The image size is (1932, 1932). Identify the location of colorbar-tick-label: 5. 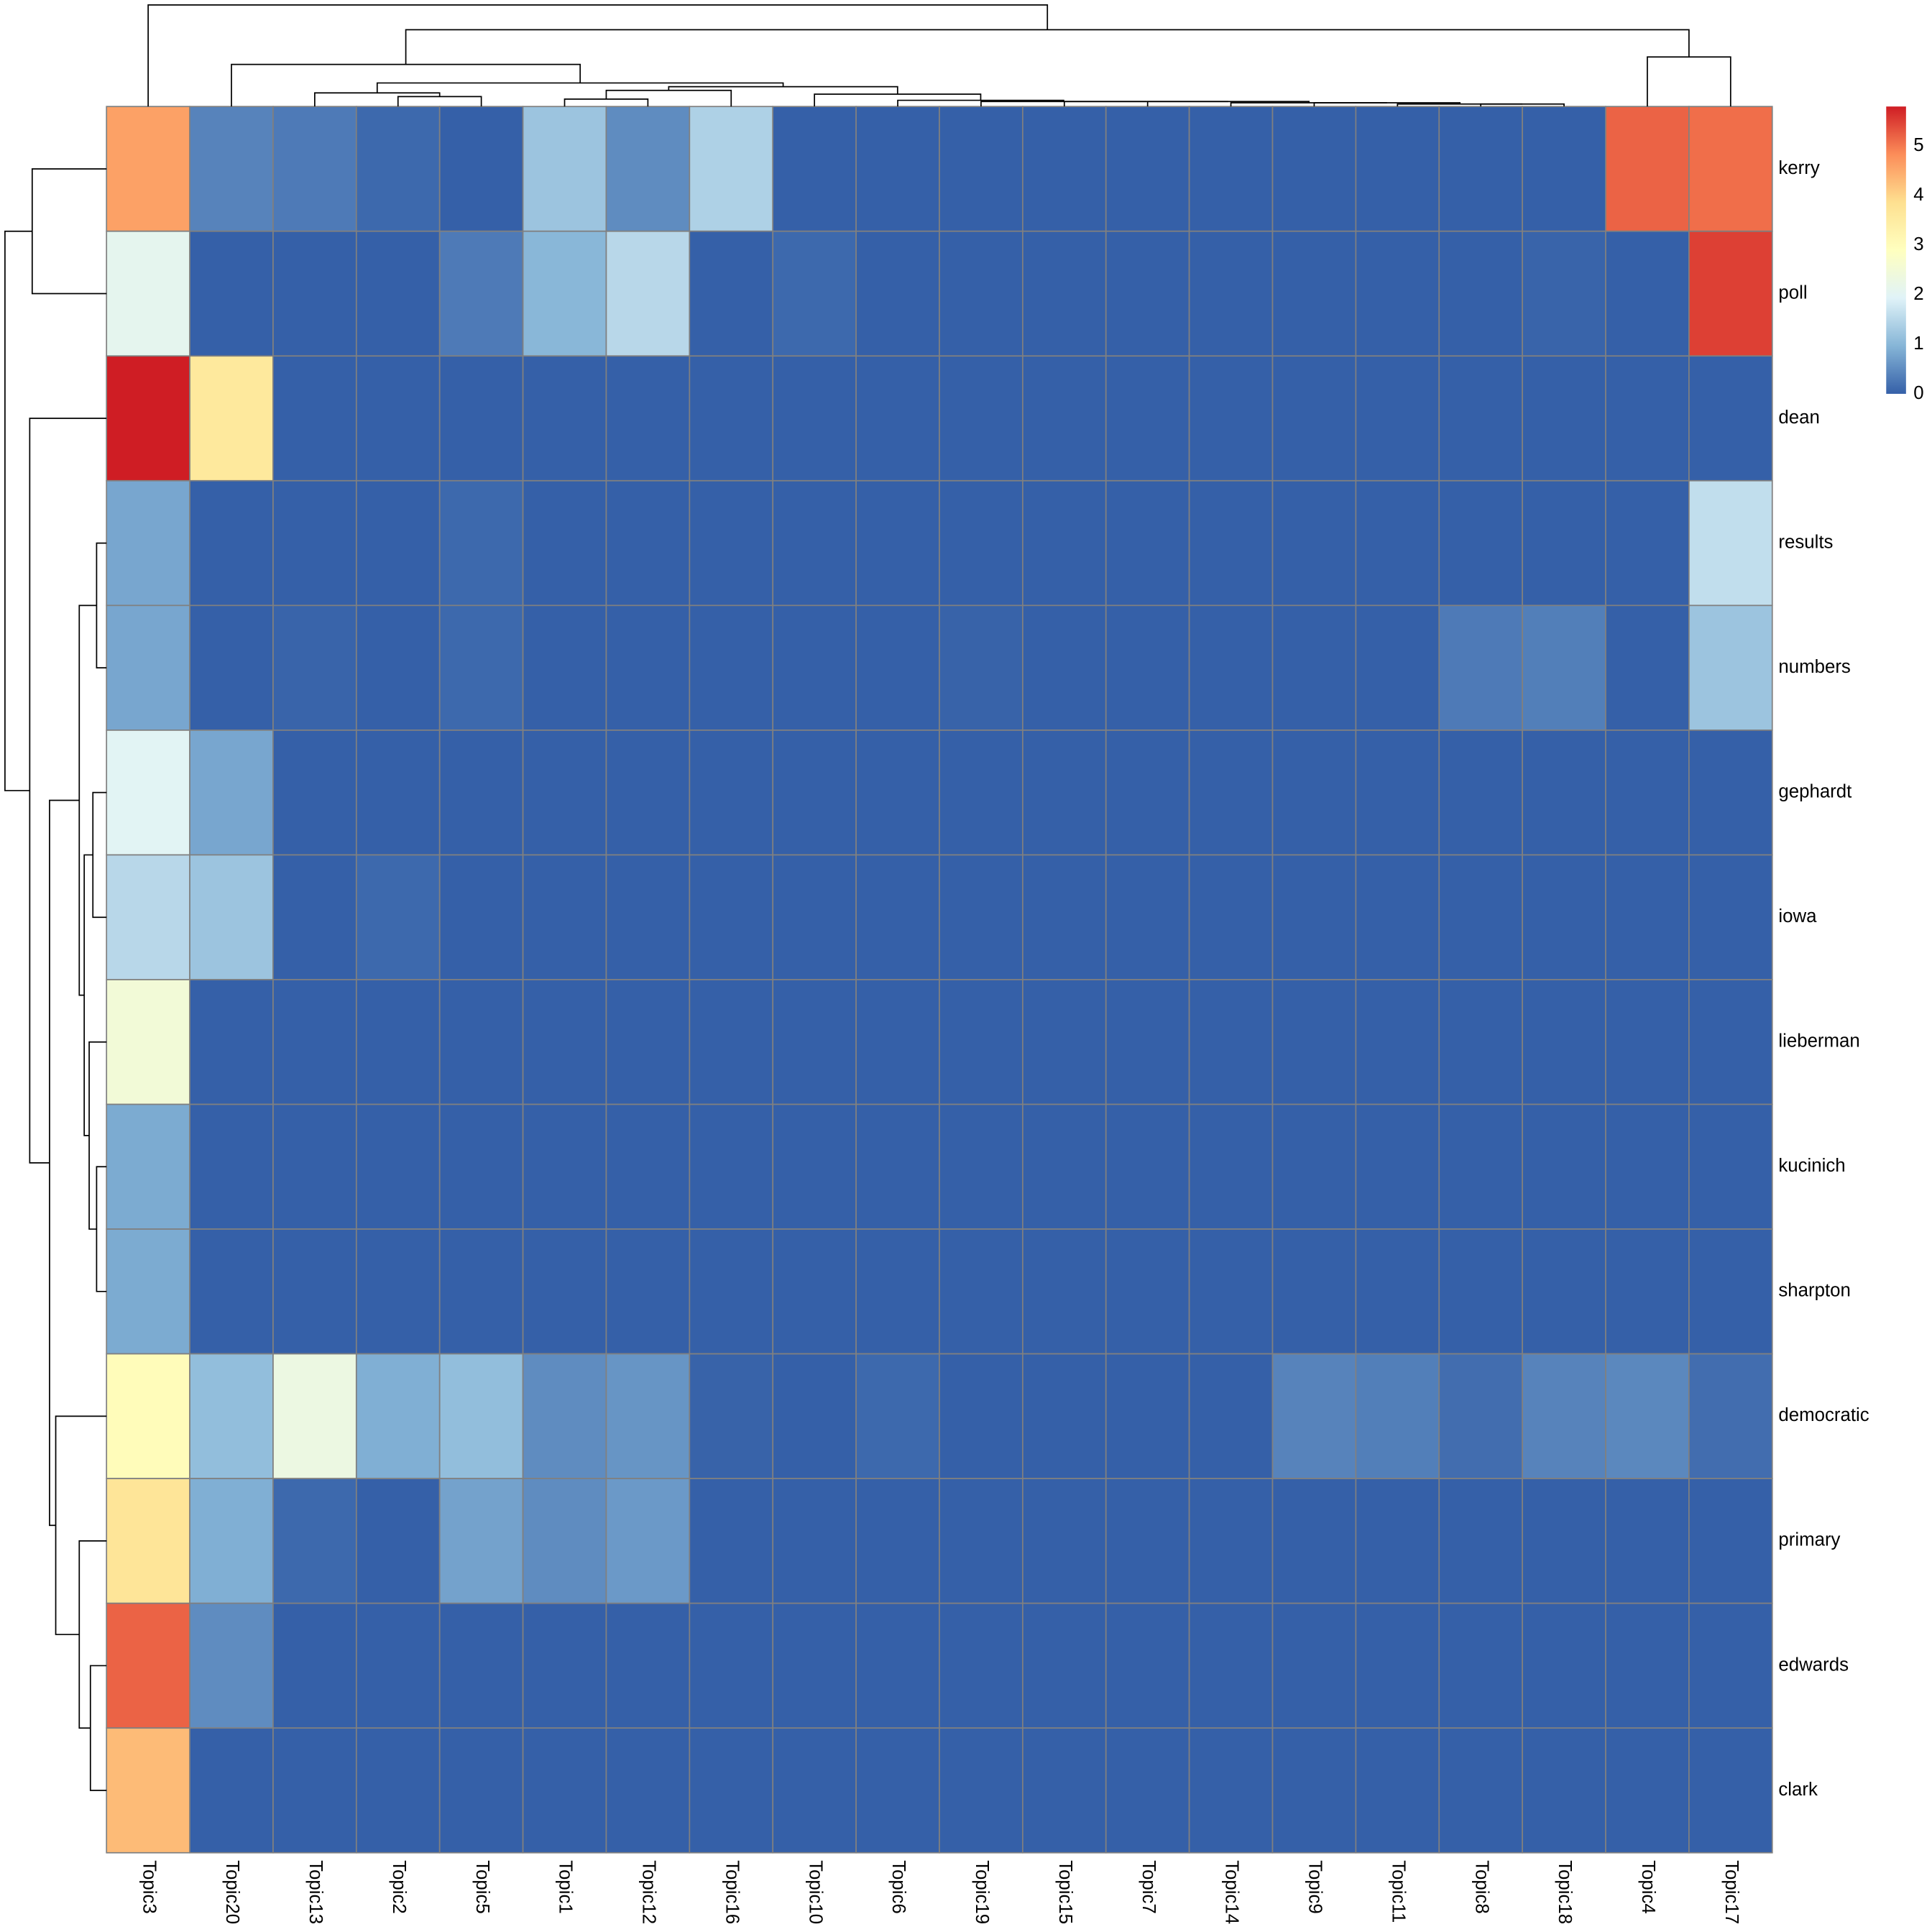
(1918, 145).